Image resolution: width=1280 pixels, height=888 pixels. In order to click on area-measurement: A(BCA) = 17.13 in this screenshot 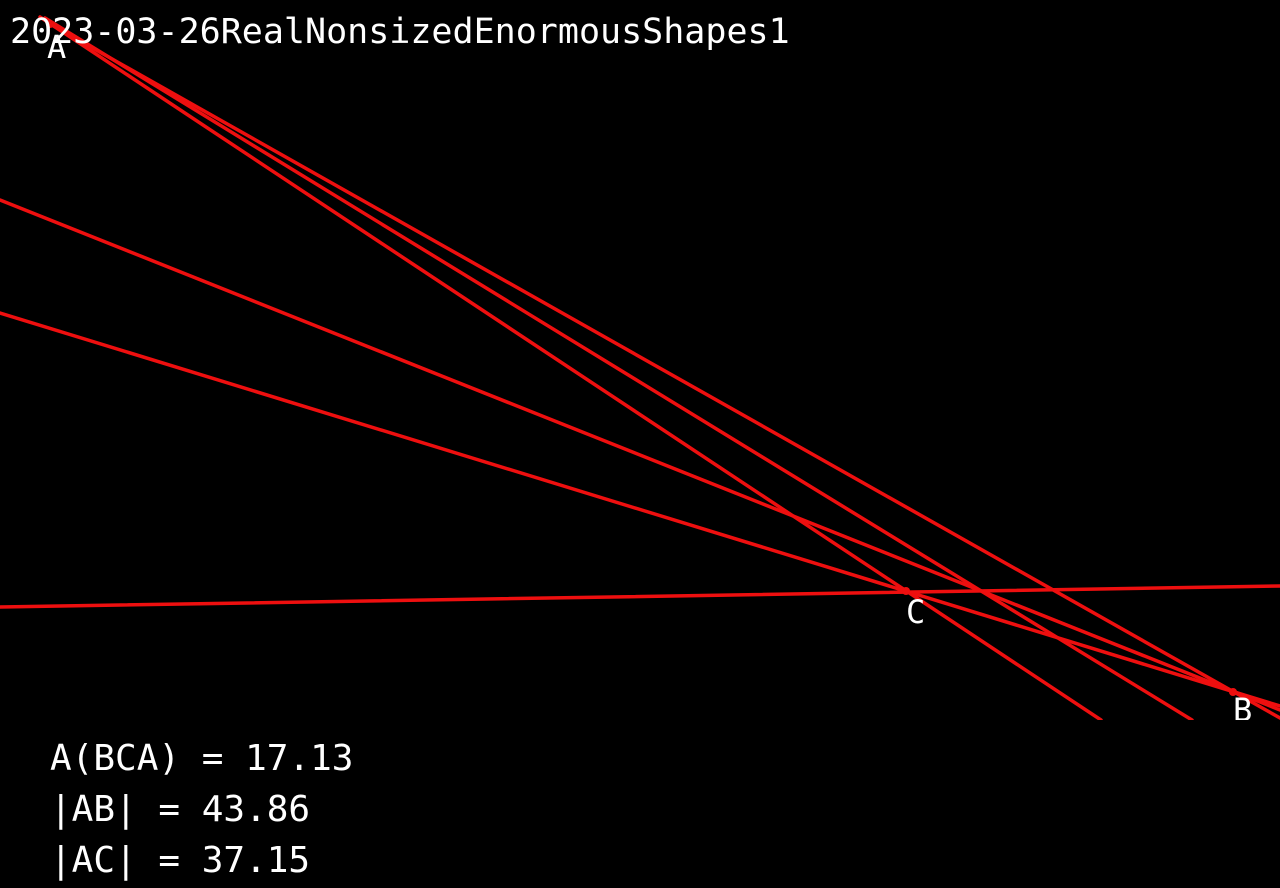, I will do `click(202, 758)`.